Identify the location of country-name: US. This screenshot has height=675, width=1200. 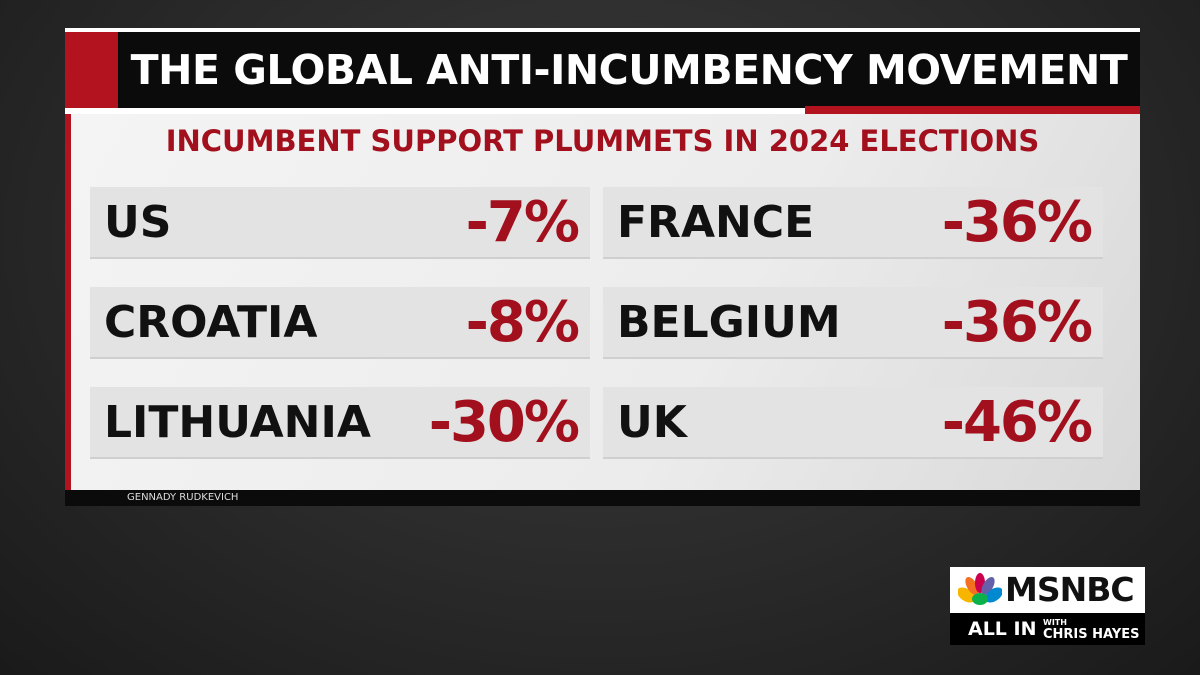
(138, 222).